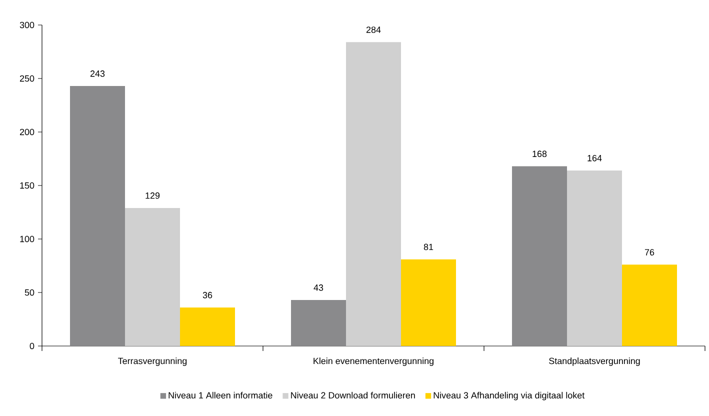  Describe the element at coordinates (27, 185) in the screenshot. I see `y-tick-label: 150` at that location.